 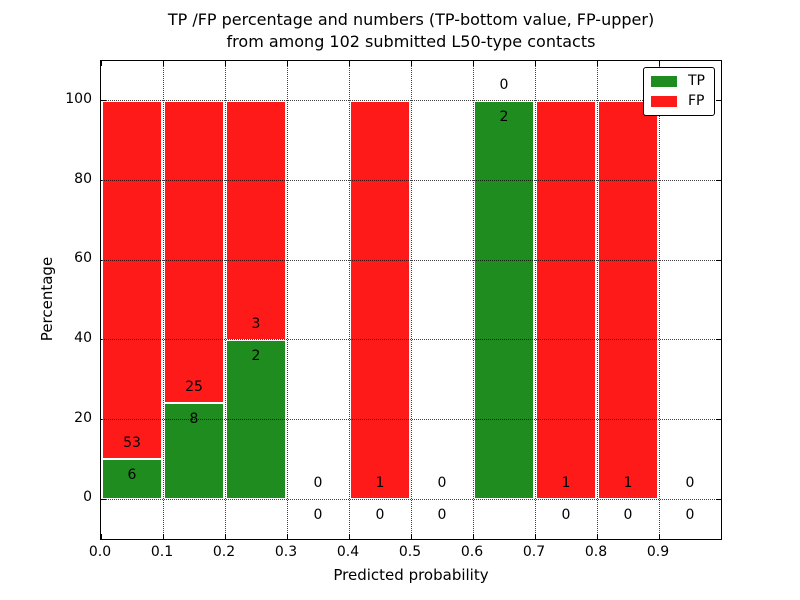 What do you see at coordinates (132, 442) in the screenshot?
I see `bar-label-fp: 53` at bounding box center [132, 442].